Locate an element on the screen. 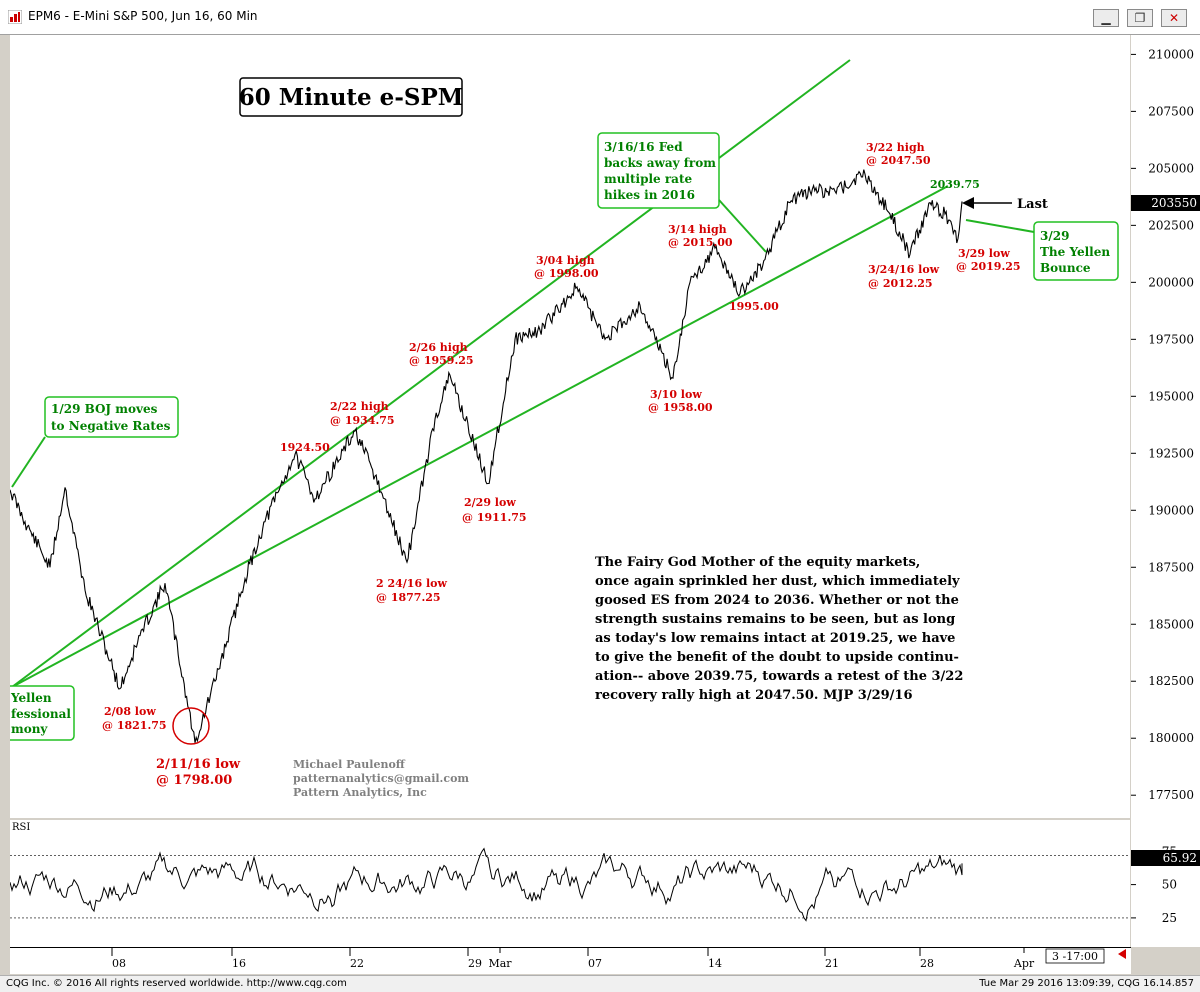 The width and height of the screenshot is (1200, 992). price-tick-label: 180000 is located at coordinates (1171, 738).